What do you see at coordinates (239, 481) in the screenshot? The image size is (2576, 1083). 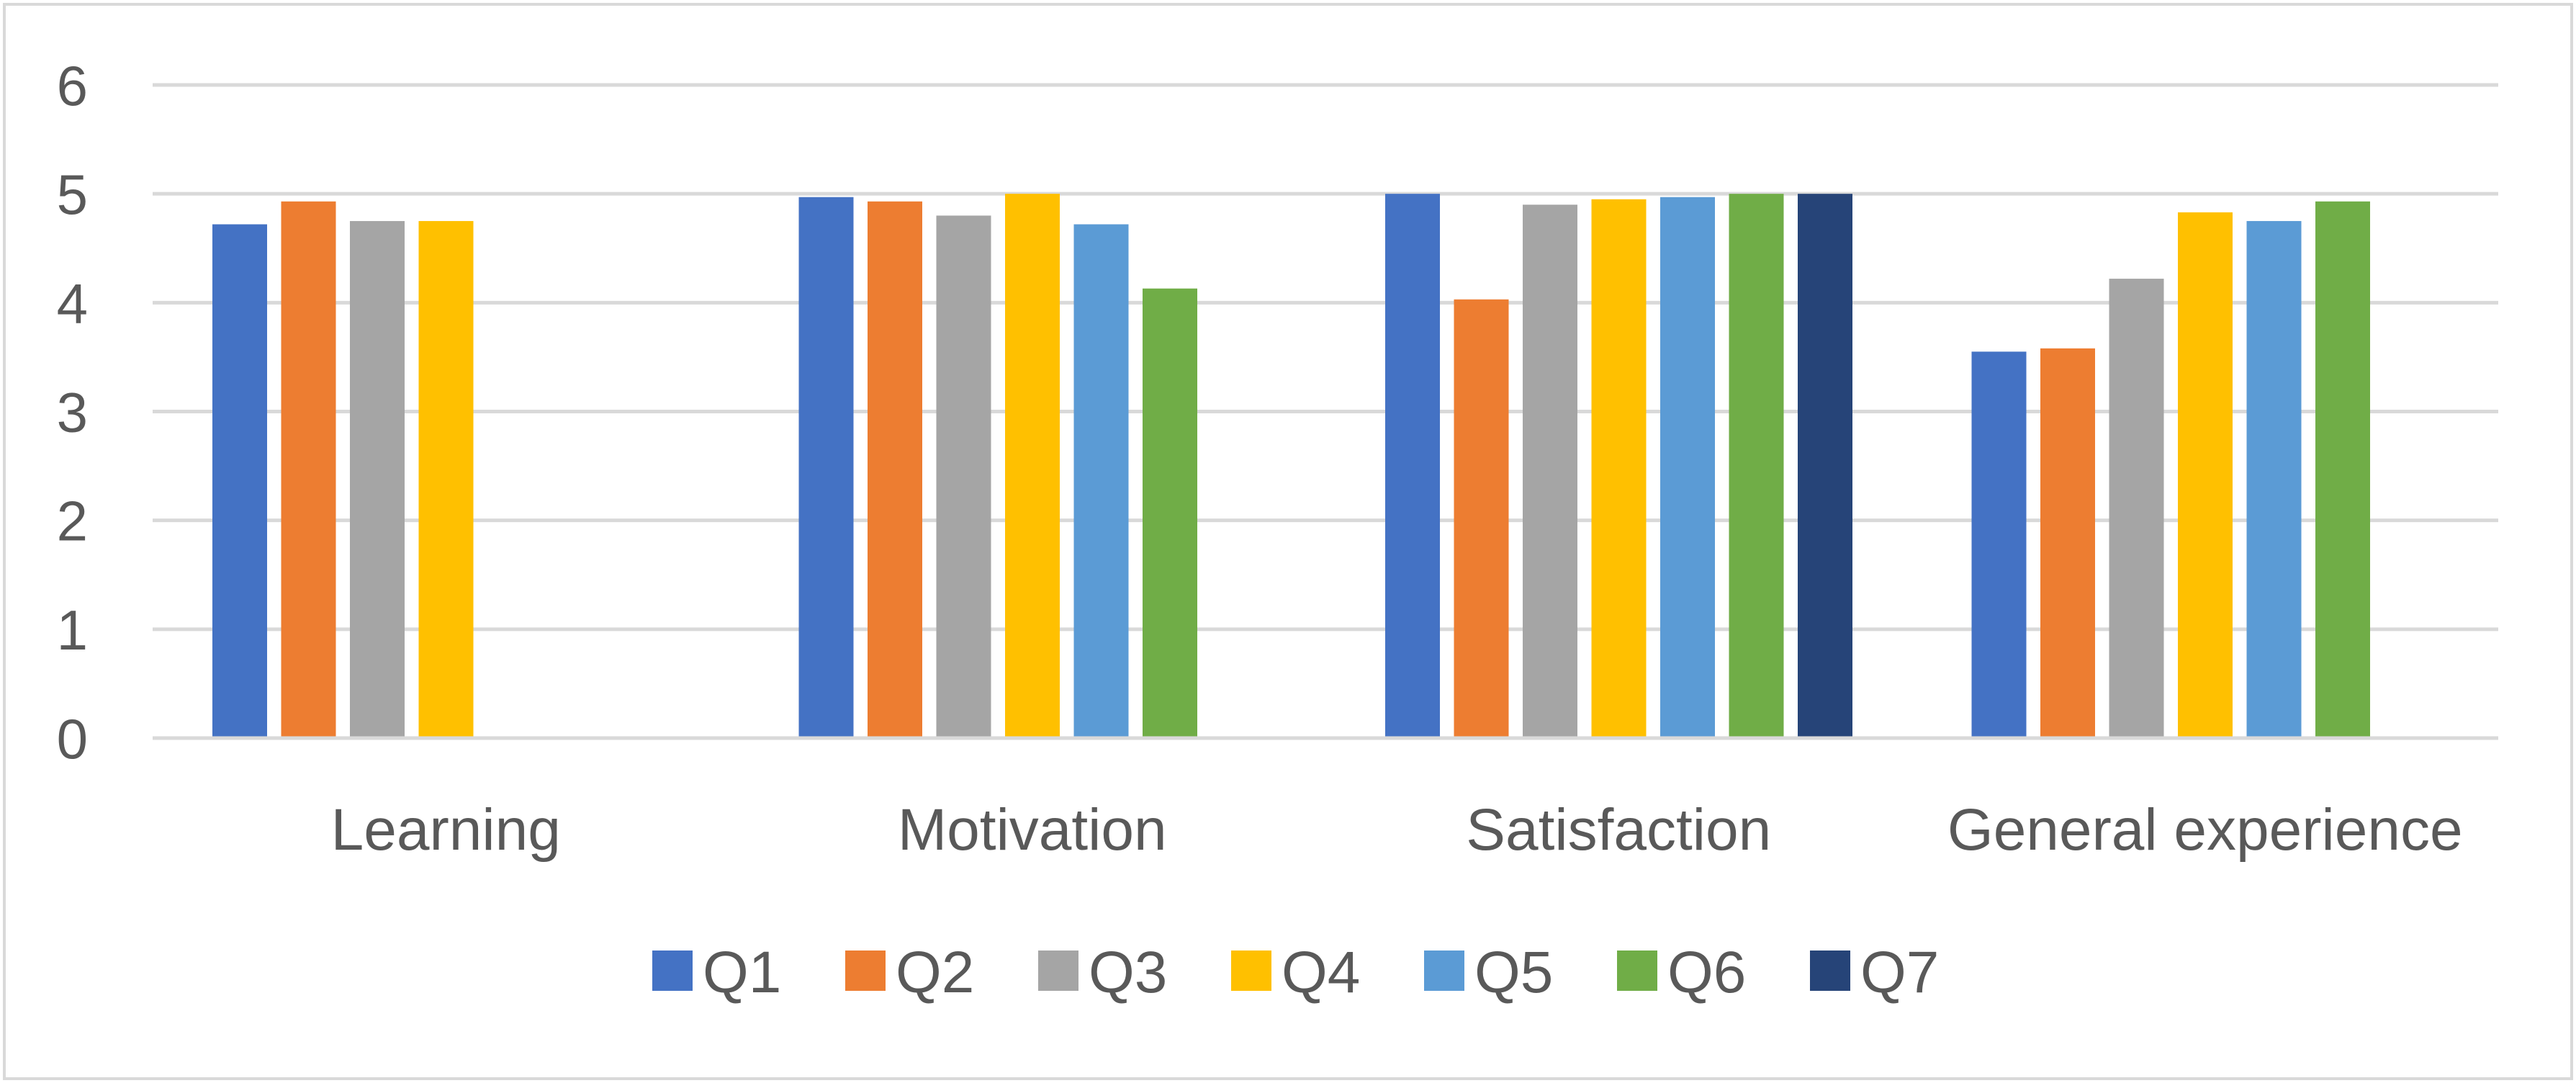 I see `bar-learning-q1` at bounding box center [239, 481].